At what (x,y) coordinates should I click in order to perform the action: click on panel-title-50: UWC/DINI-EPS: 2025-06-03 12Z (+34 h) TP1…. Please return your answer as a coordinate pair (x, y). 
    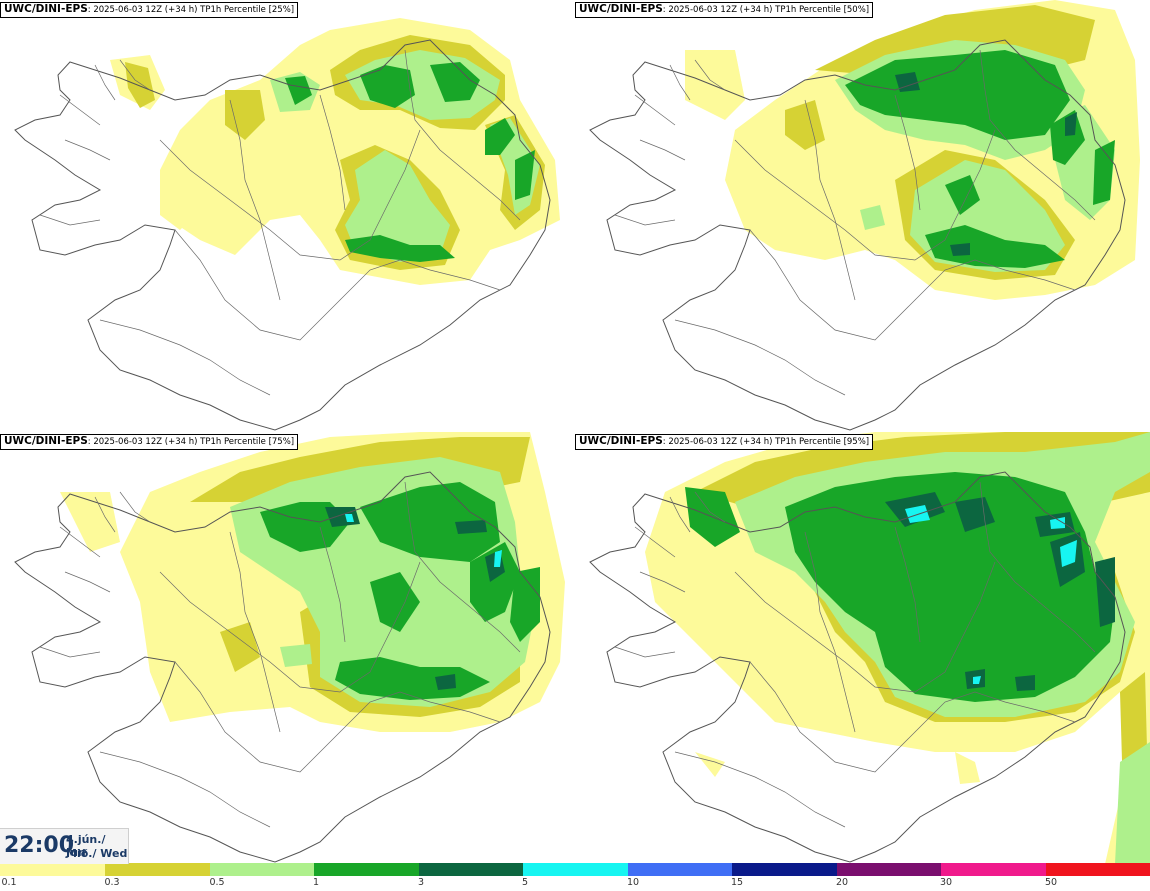
    Looking at the image, I should click on (724, 10).